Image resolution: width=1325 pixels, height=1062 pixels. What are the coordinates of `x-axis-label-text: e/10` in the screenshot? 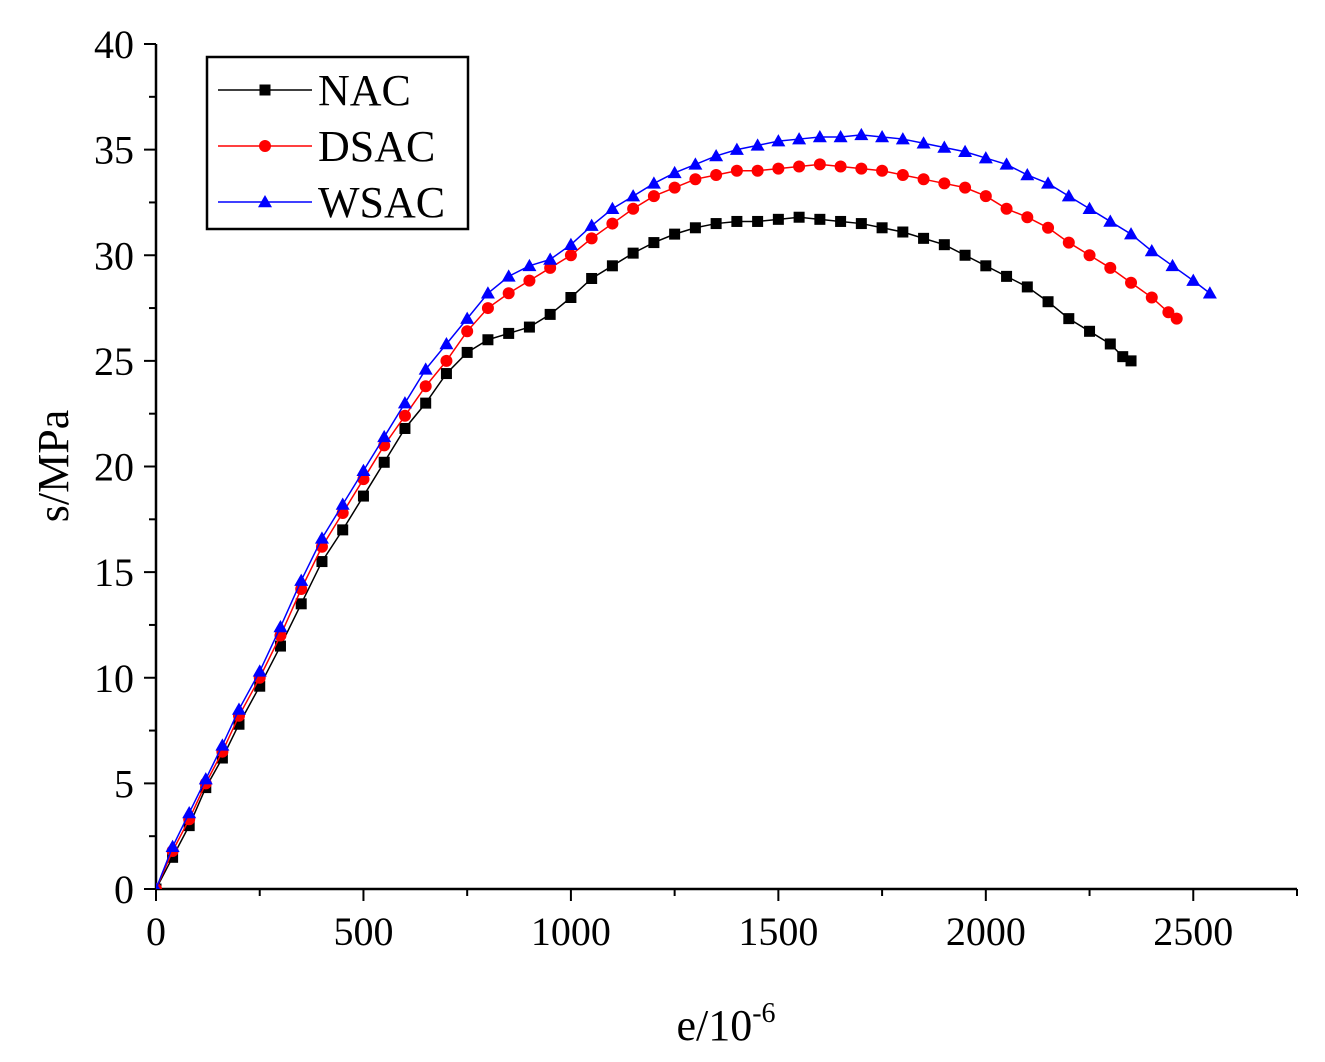 It's located at (714, 1025).